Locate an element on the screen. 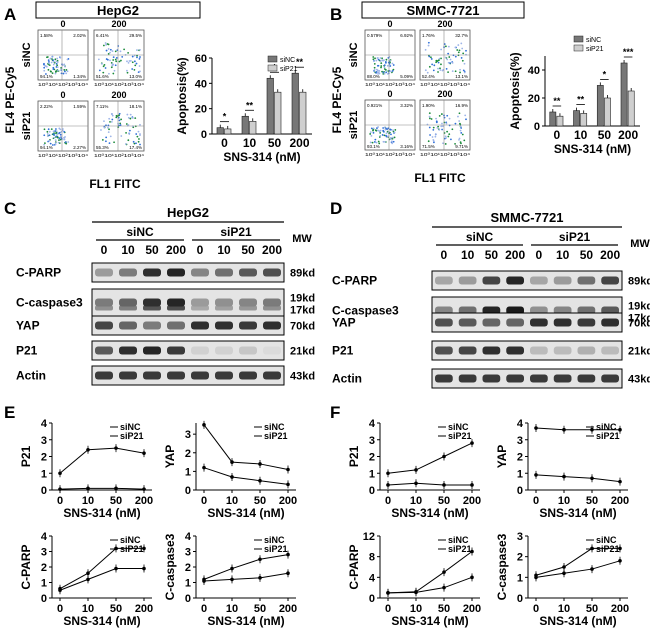 This screenshot has height=635, width=650. quadrant-pct-ur: 32.7% is located at coordinates (461, 35).